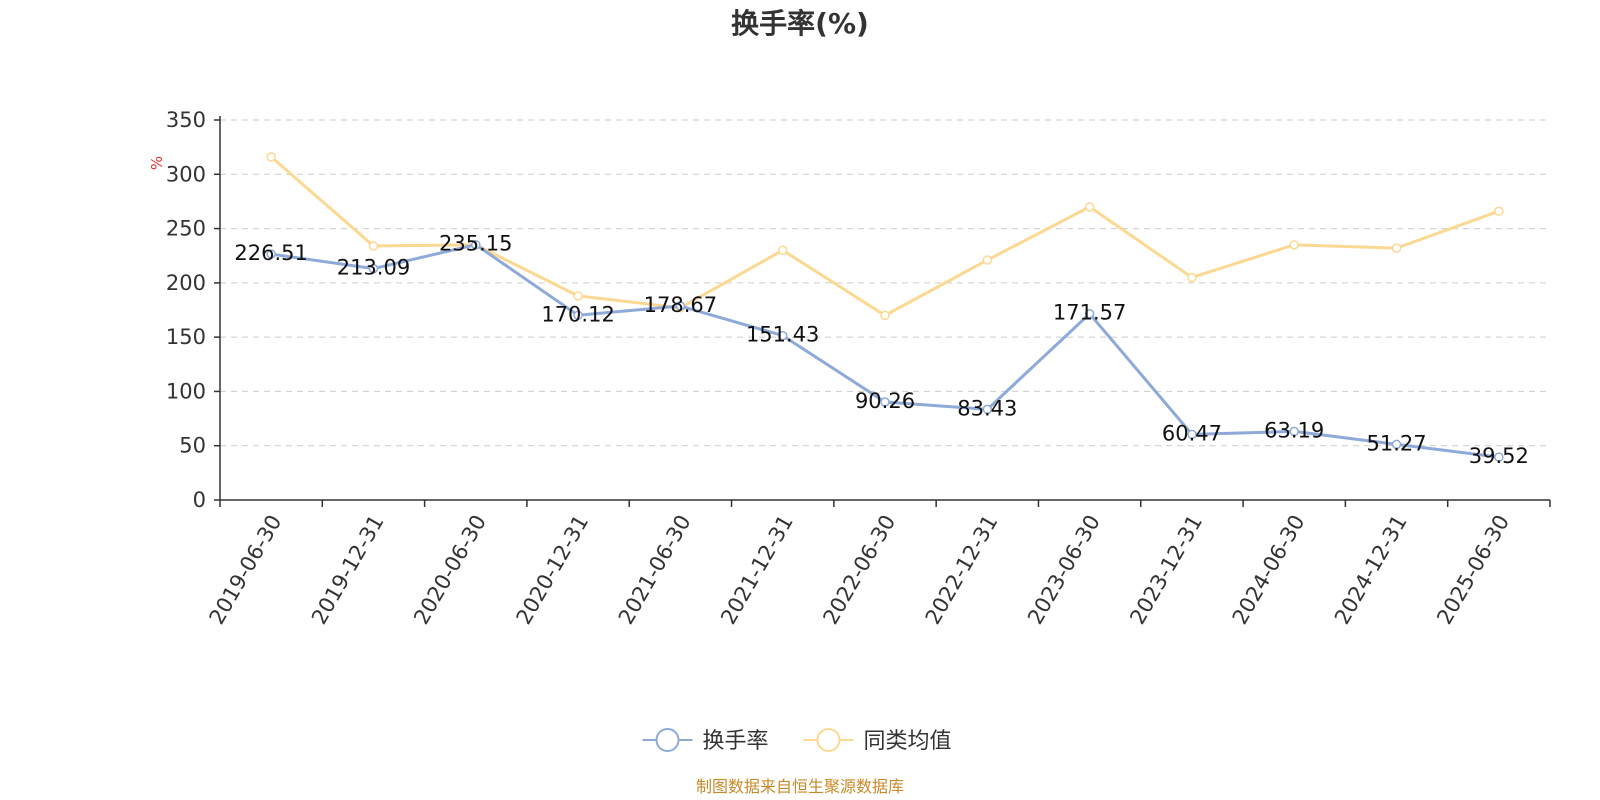 This screenshot has width=1600, height=800. What do you see at coordinates (192, 446) in the screenshot?
I see `y-tick-label: 50` at bounding box center [192, 446].